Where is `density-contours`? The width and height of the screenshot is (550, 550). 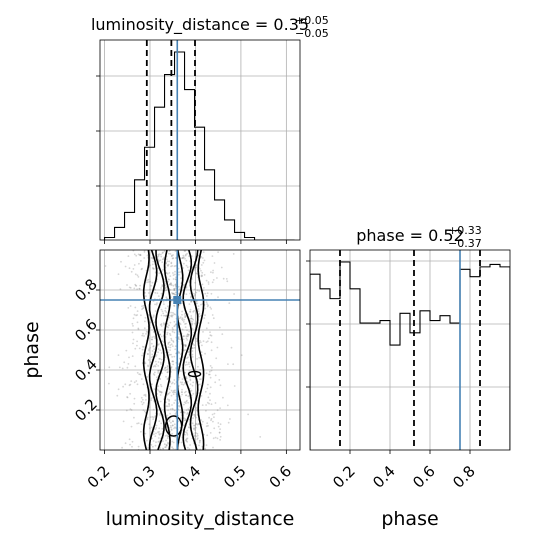 density-contours is located at coordinates (173, 350).